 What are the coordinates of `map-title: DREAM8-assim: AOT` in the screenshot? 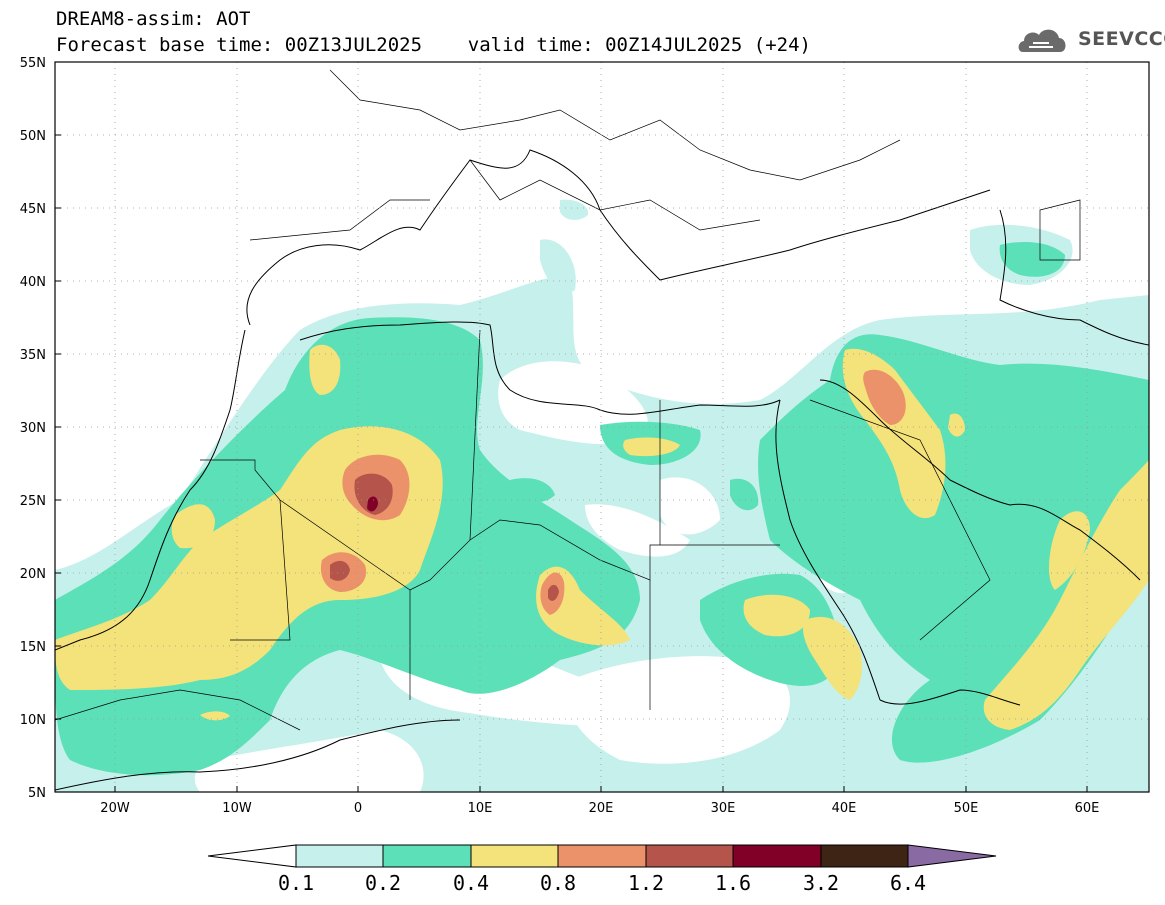 It's located at (153, 19).